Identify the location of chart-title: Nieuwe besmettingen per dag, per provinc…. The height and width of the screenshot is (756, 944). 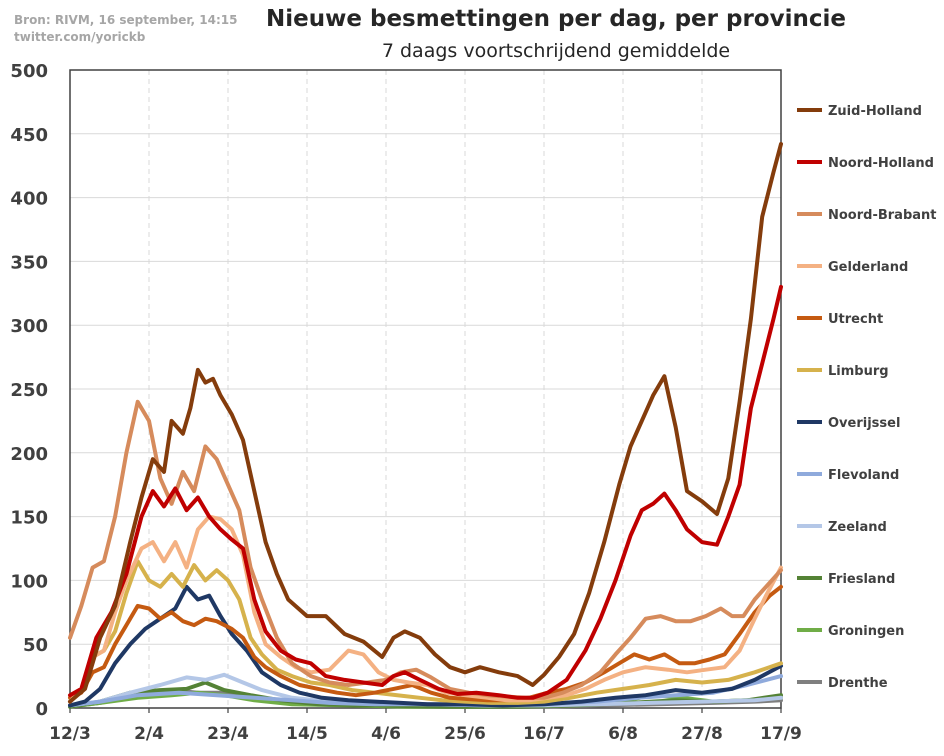
(556, 19).